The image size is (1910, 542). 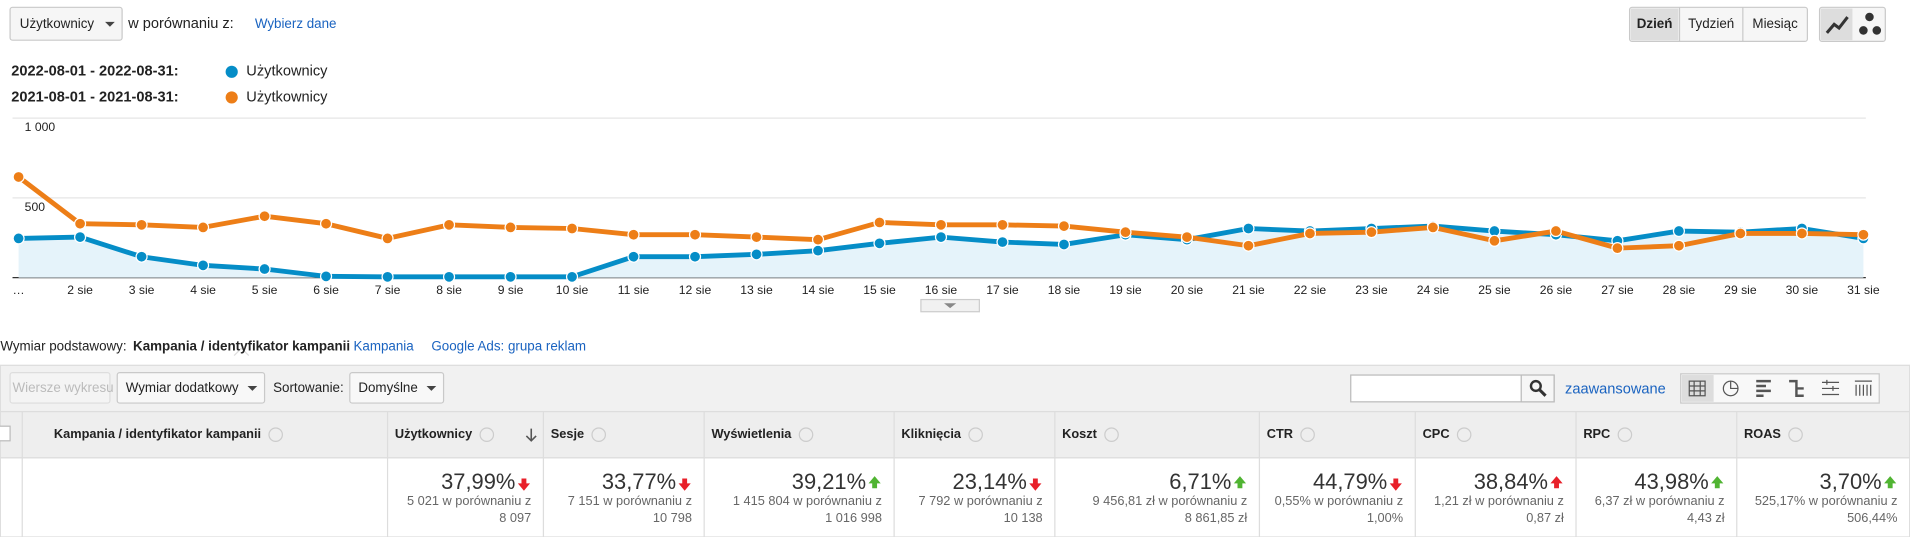 What do you see at coordinates (1537, 388) in the screenshot?
I see `search-button` at bounding box center [1537, 388].